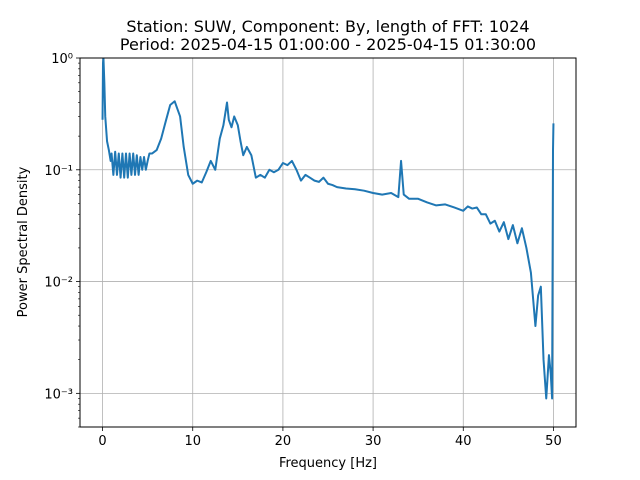 The width and height of the screenshot is (640, 480). What do you see at coordinates (328, 463) in the screenshot?
I see `x-axis-label: Frequency [Hz]` at bounding box center [328, 463].